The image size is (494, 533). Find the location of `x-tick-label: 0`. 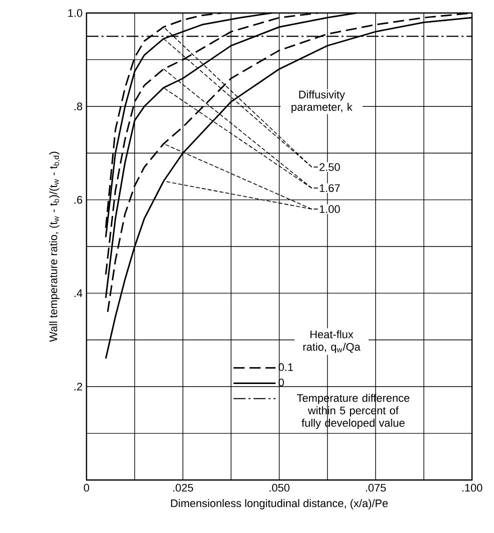

x-tick-label: 0 is located at coordinates (87, 488).